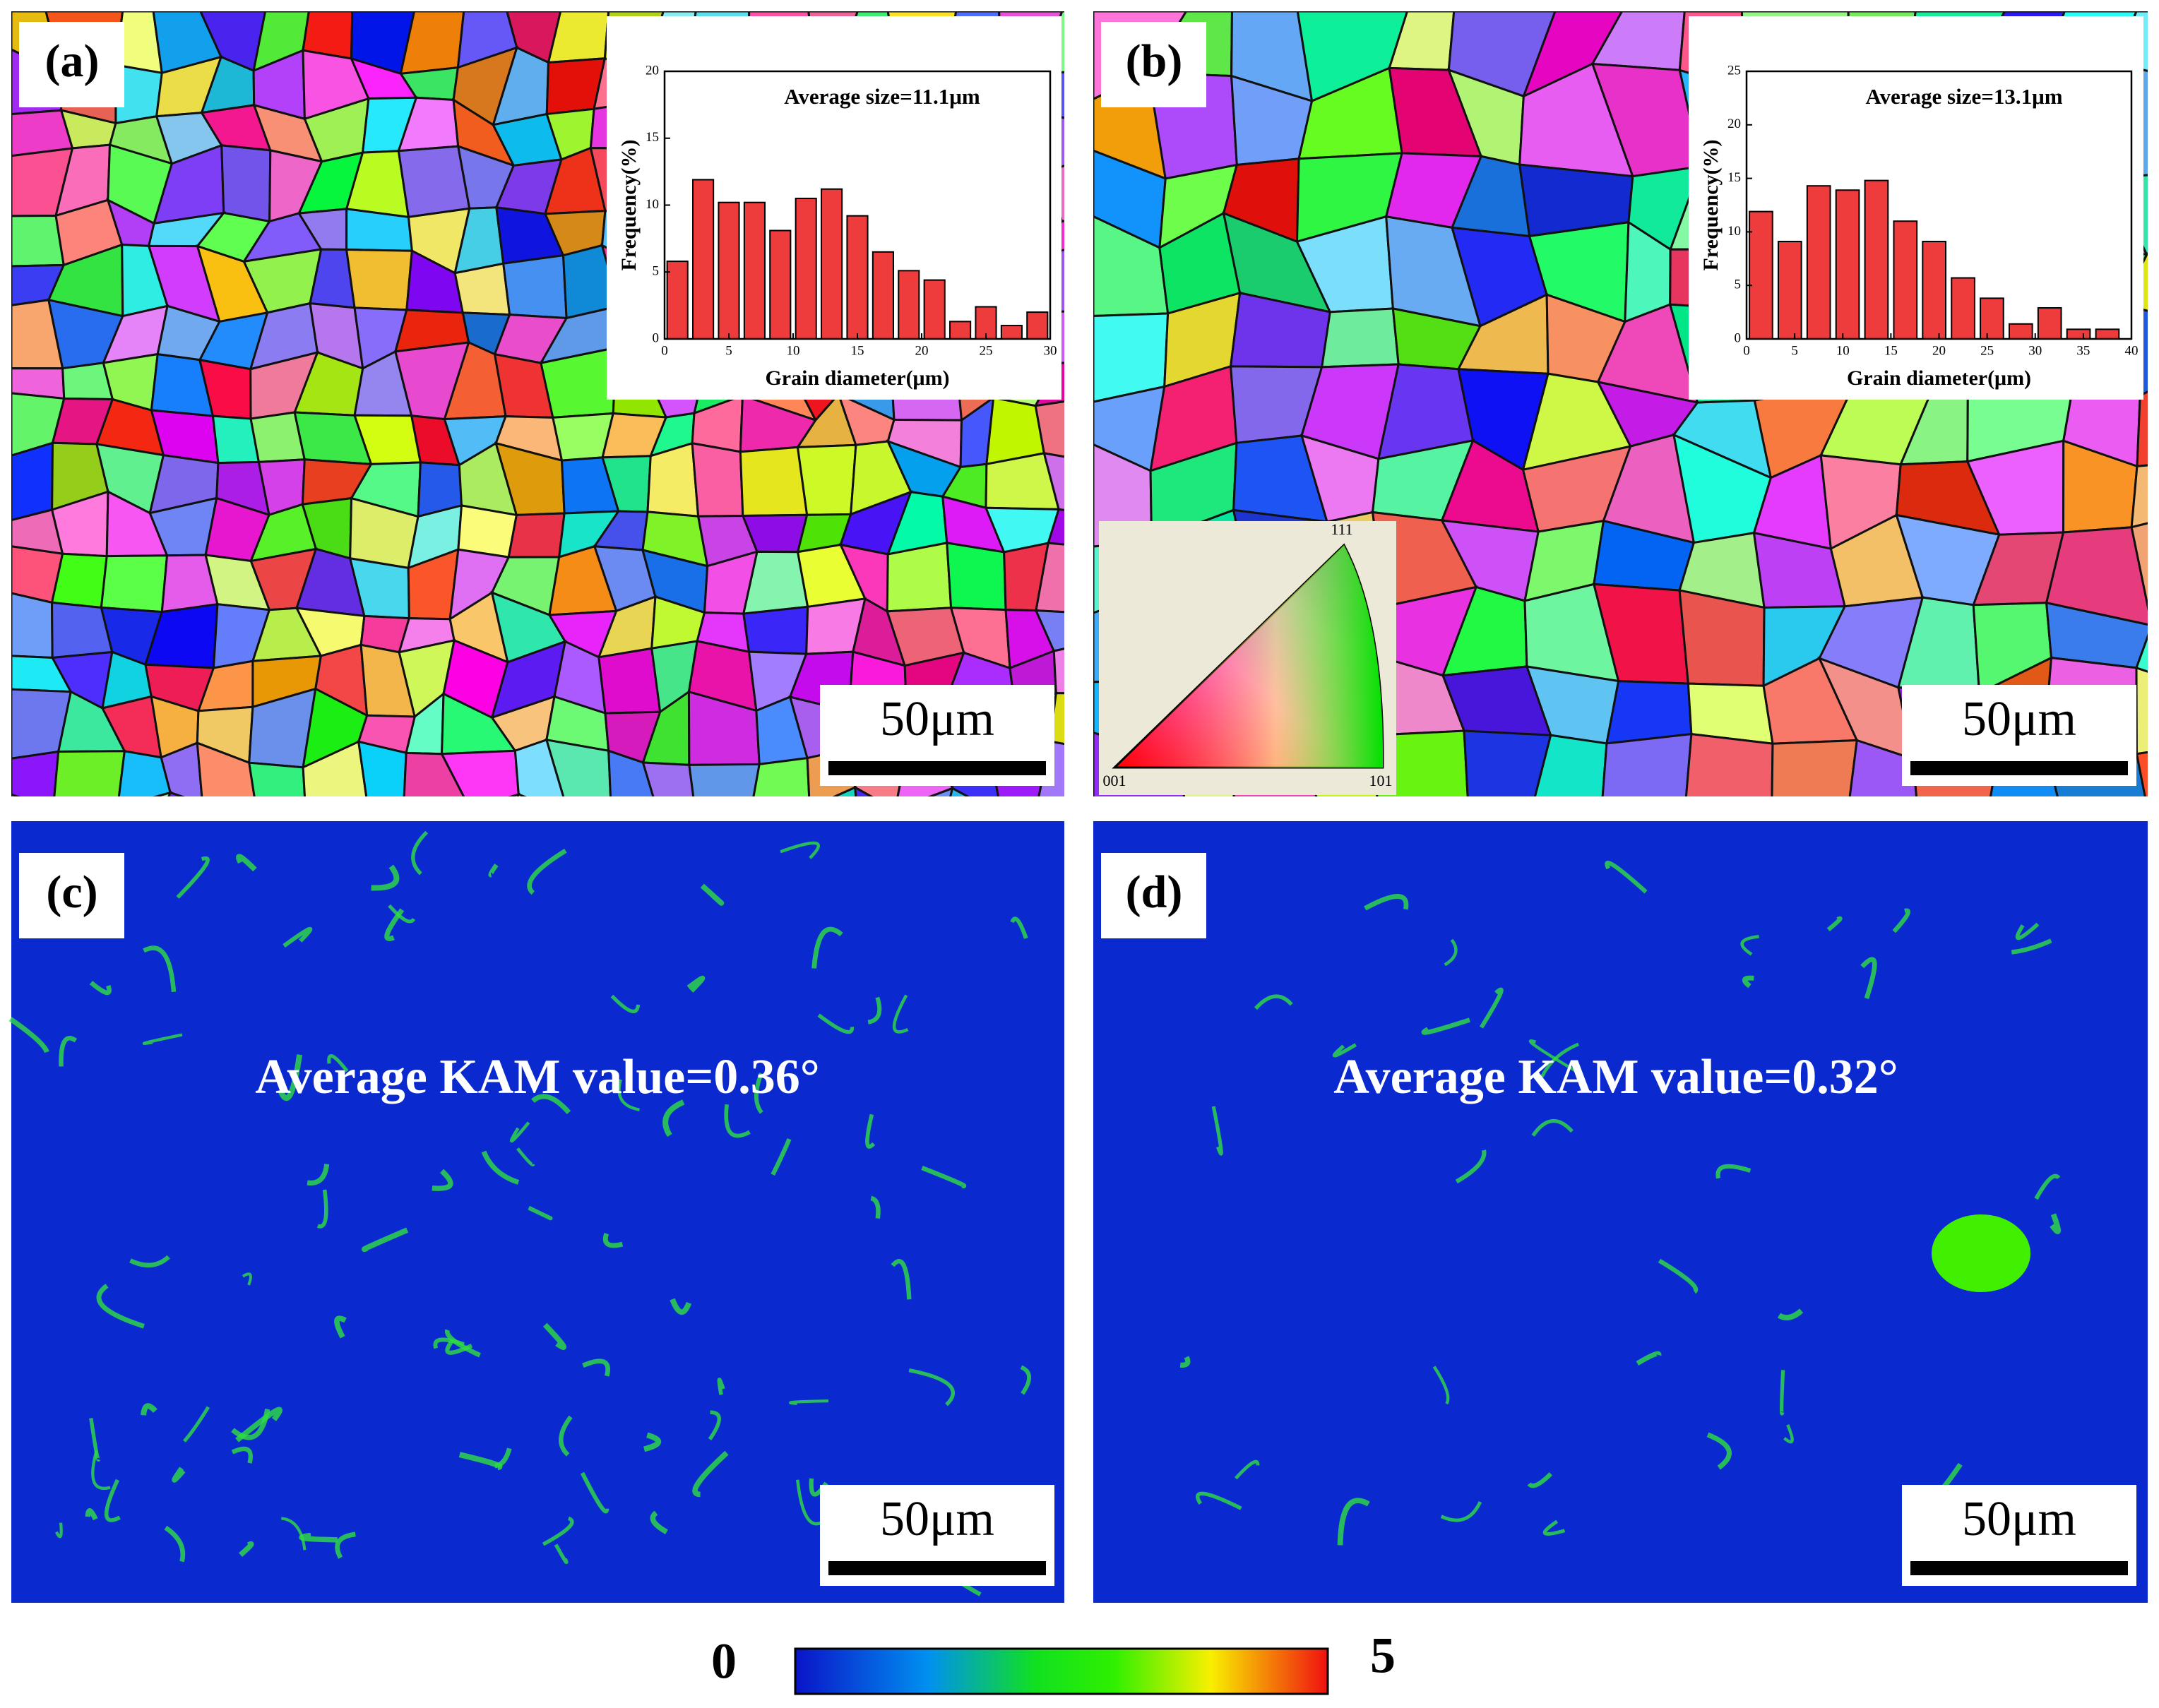  What do you see at coordinates (1381, 780) in the screenshot?
I see `ipf-label: 101` at bounding box center [1381, 780].